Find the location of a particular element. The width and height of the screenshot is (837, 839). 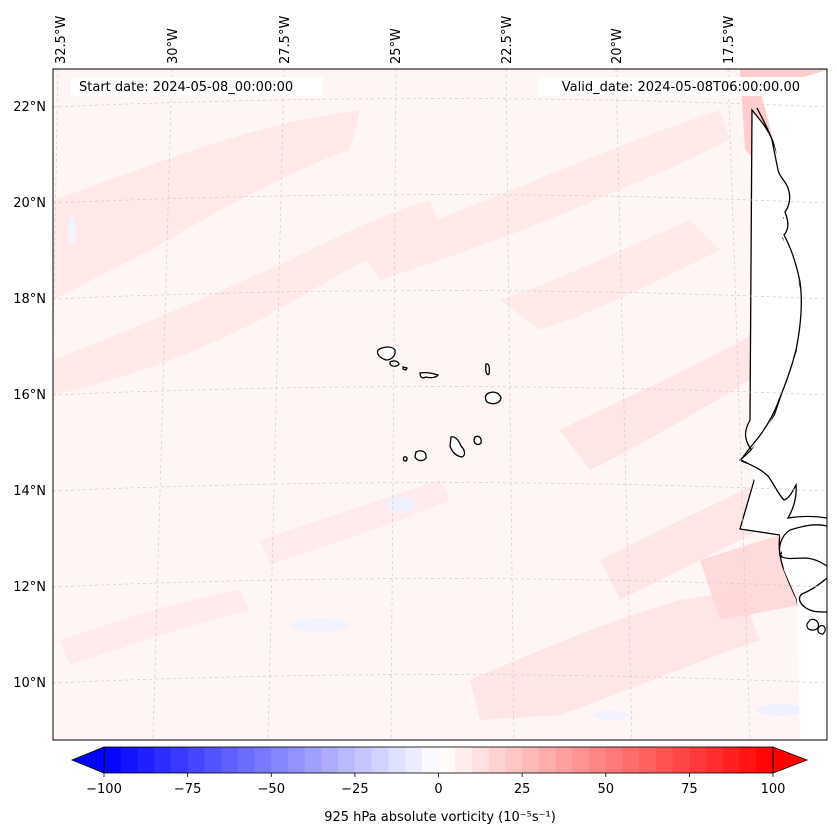

island-santo-antao is located at coordinates (386, 353).